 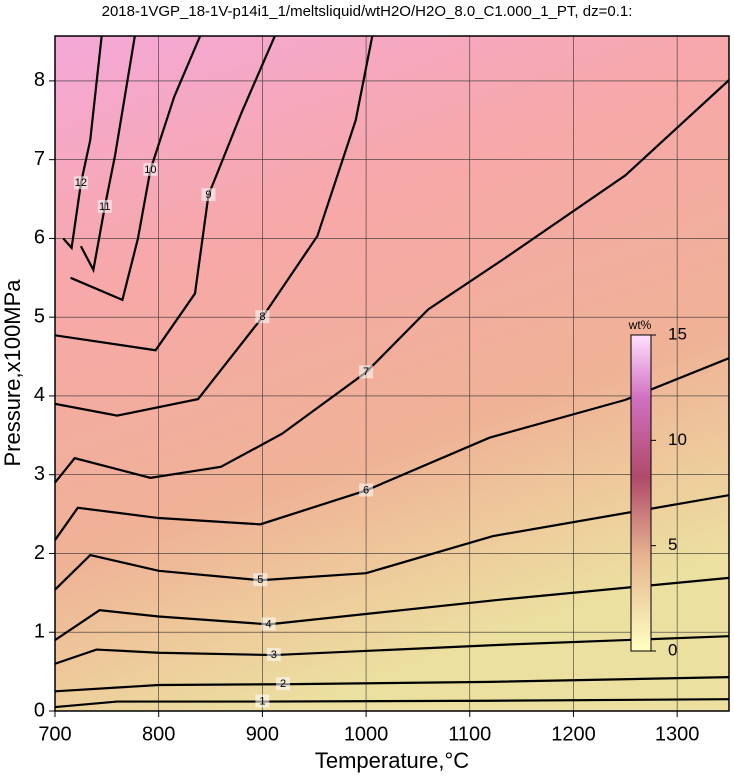 I want to click on contour-label: 10, so click(x=150, y=170).